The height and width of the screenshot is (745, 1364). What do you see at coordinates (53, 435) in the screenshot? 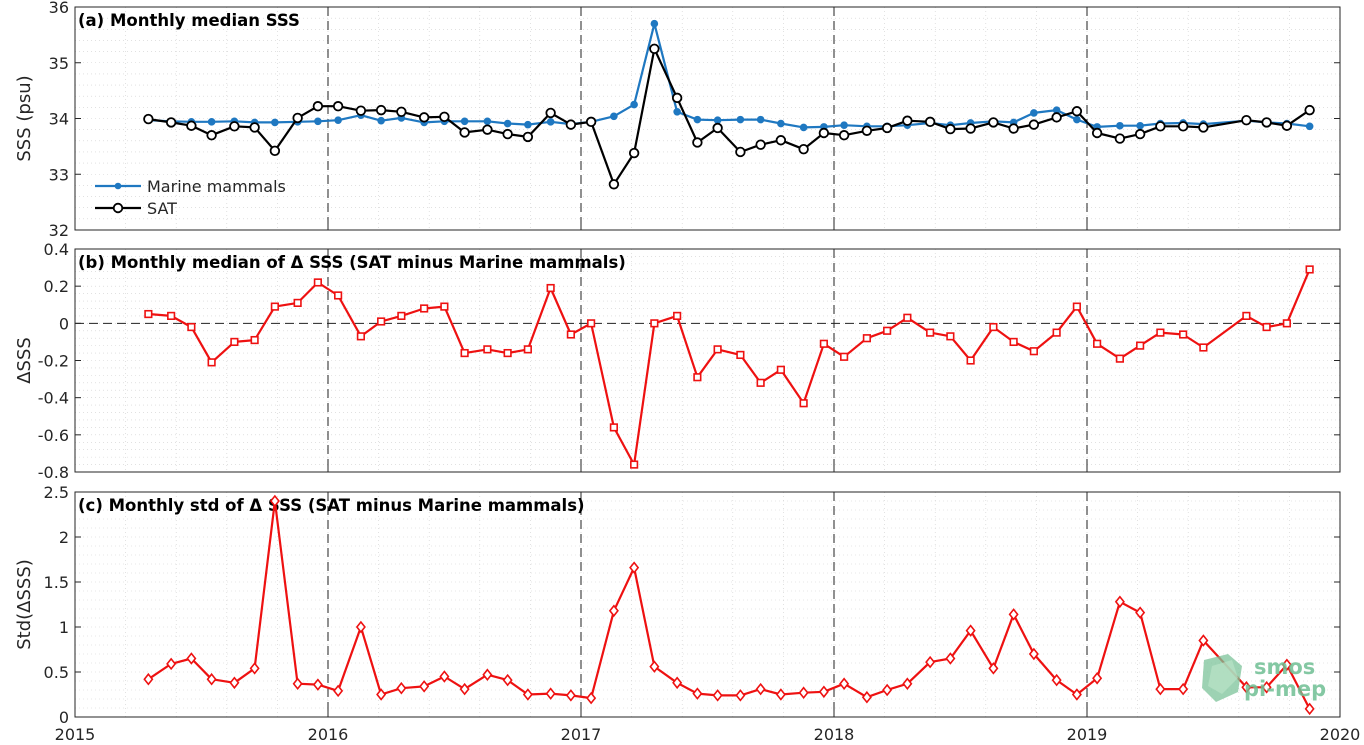
I see `y-tick-label: -0.6` at bounding box center [53, 435].